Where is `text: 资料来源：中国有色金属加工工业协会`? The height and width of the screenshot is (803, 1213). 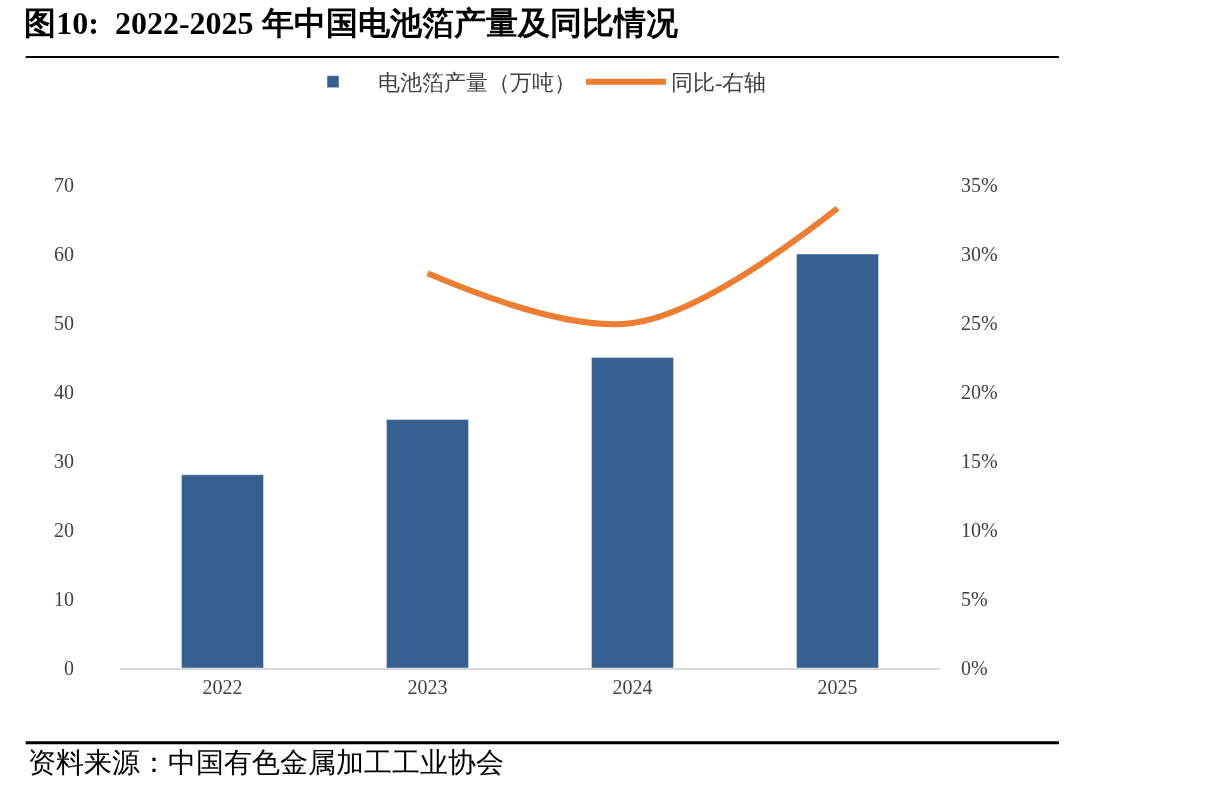 text: 资料来源：中国有色金属加工工业协会 is located at coordinates (266, 762).